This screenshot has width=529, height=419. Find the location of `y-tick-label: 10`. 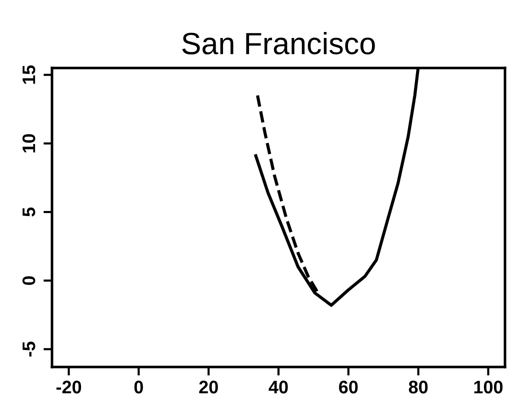

y-tick-label: 10 is located at coordinates (29, 143).